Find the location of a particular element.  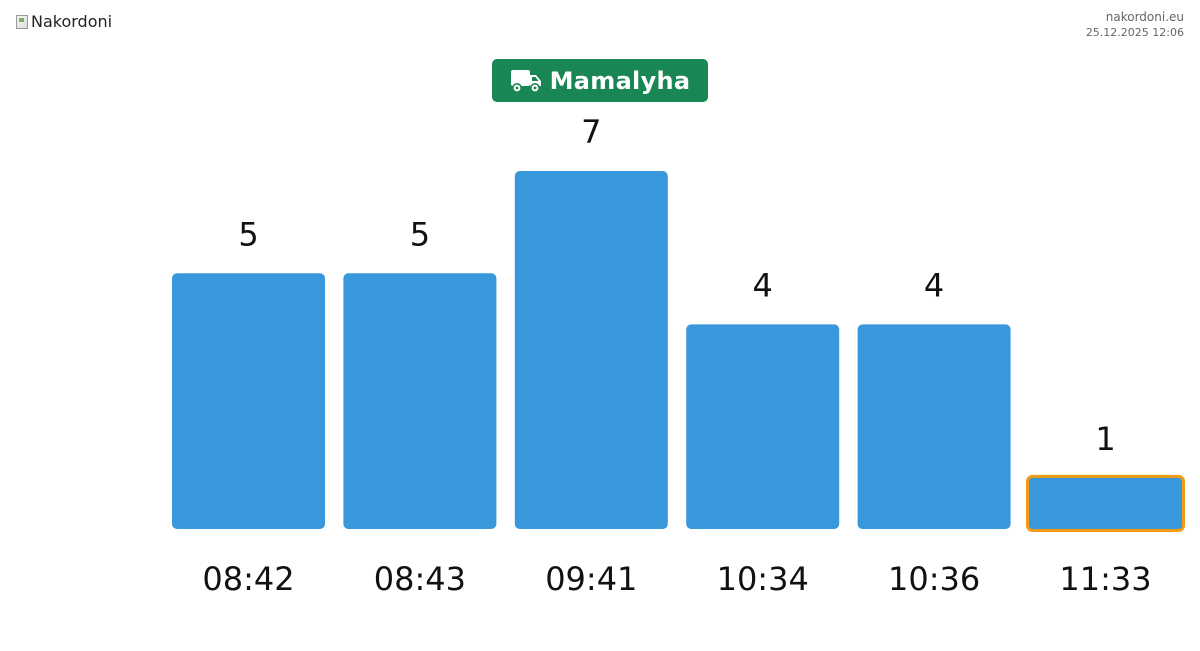

x-tick-label: 11:33 is located at coordinates (1105, 579).